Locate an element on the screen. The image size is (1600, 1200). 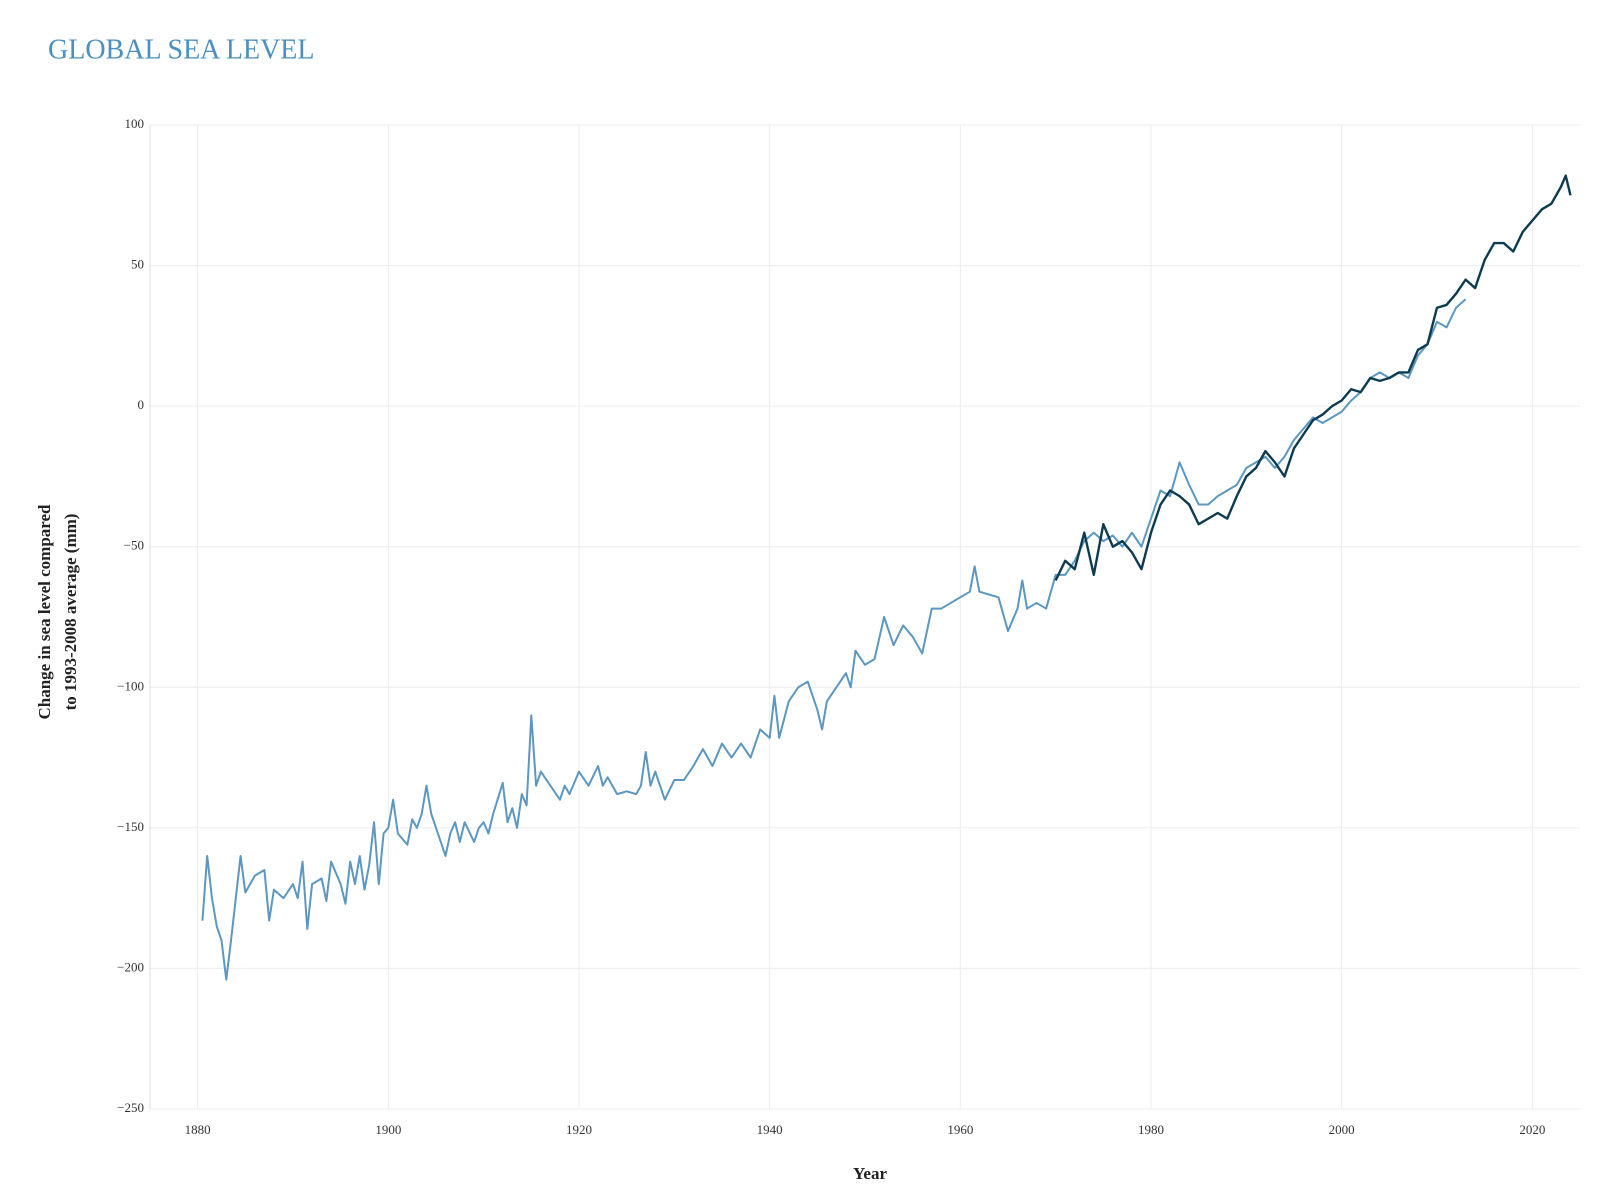
y-tick-label: −250 is located at coordinates (130, 1107).